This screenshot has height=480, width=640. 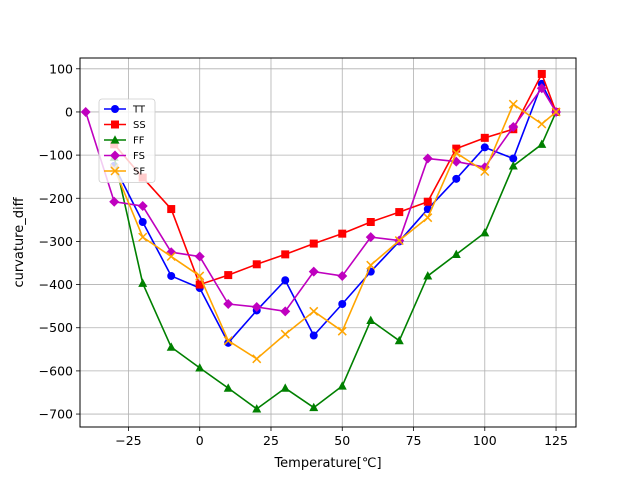 I want to click on legend: TT SS FF FS SF, so click(x=127, y=140).